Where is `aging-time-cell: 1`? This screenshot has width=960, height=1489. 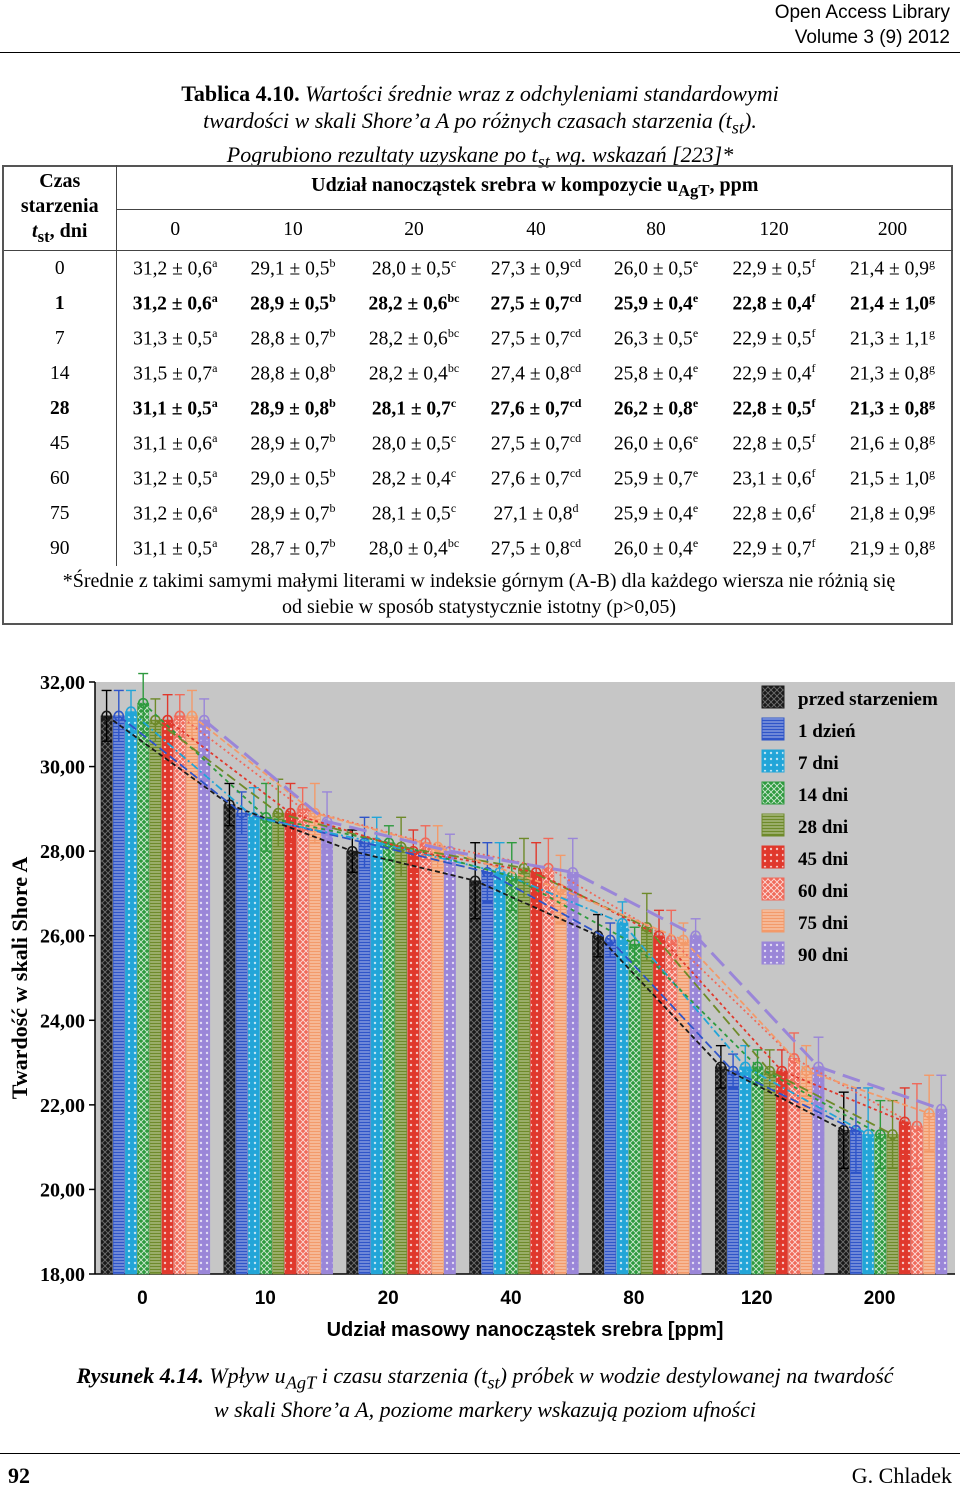
aging-time-cell: 1 is located at coordinates (60, 303).